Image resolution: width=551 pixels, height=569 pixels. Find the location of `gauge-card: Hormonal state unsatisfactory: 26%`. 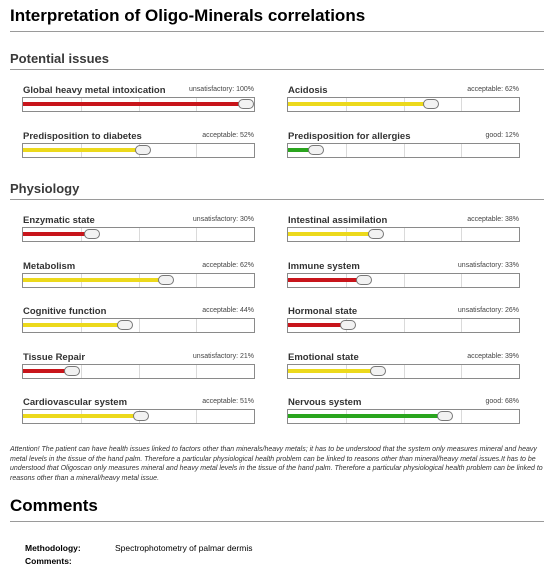

gauge-card: Hormonal state unsatisfactory: 26% is located at coordinates (403, 324).